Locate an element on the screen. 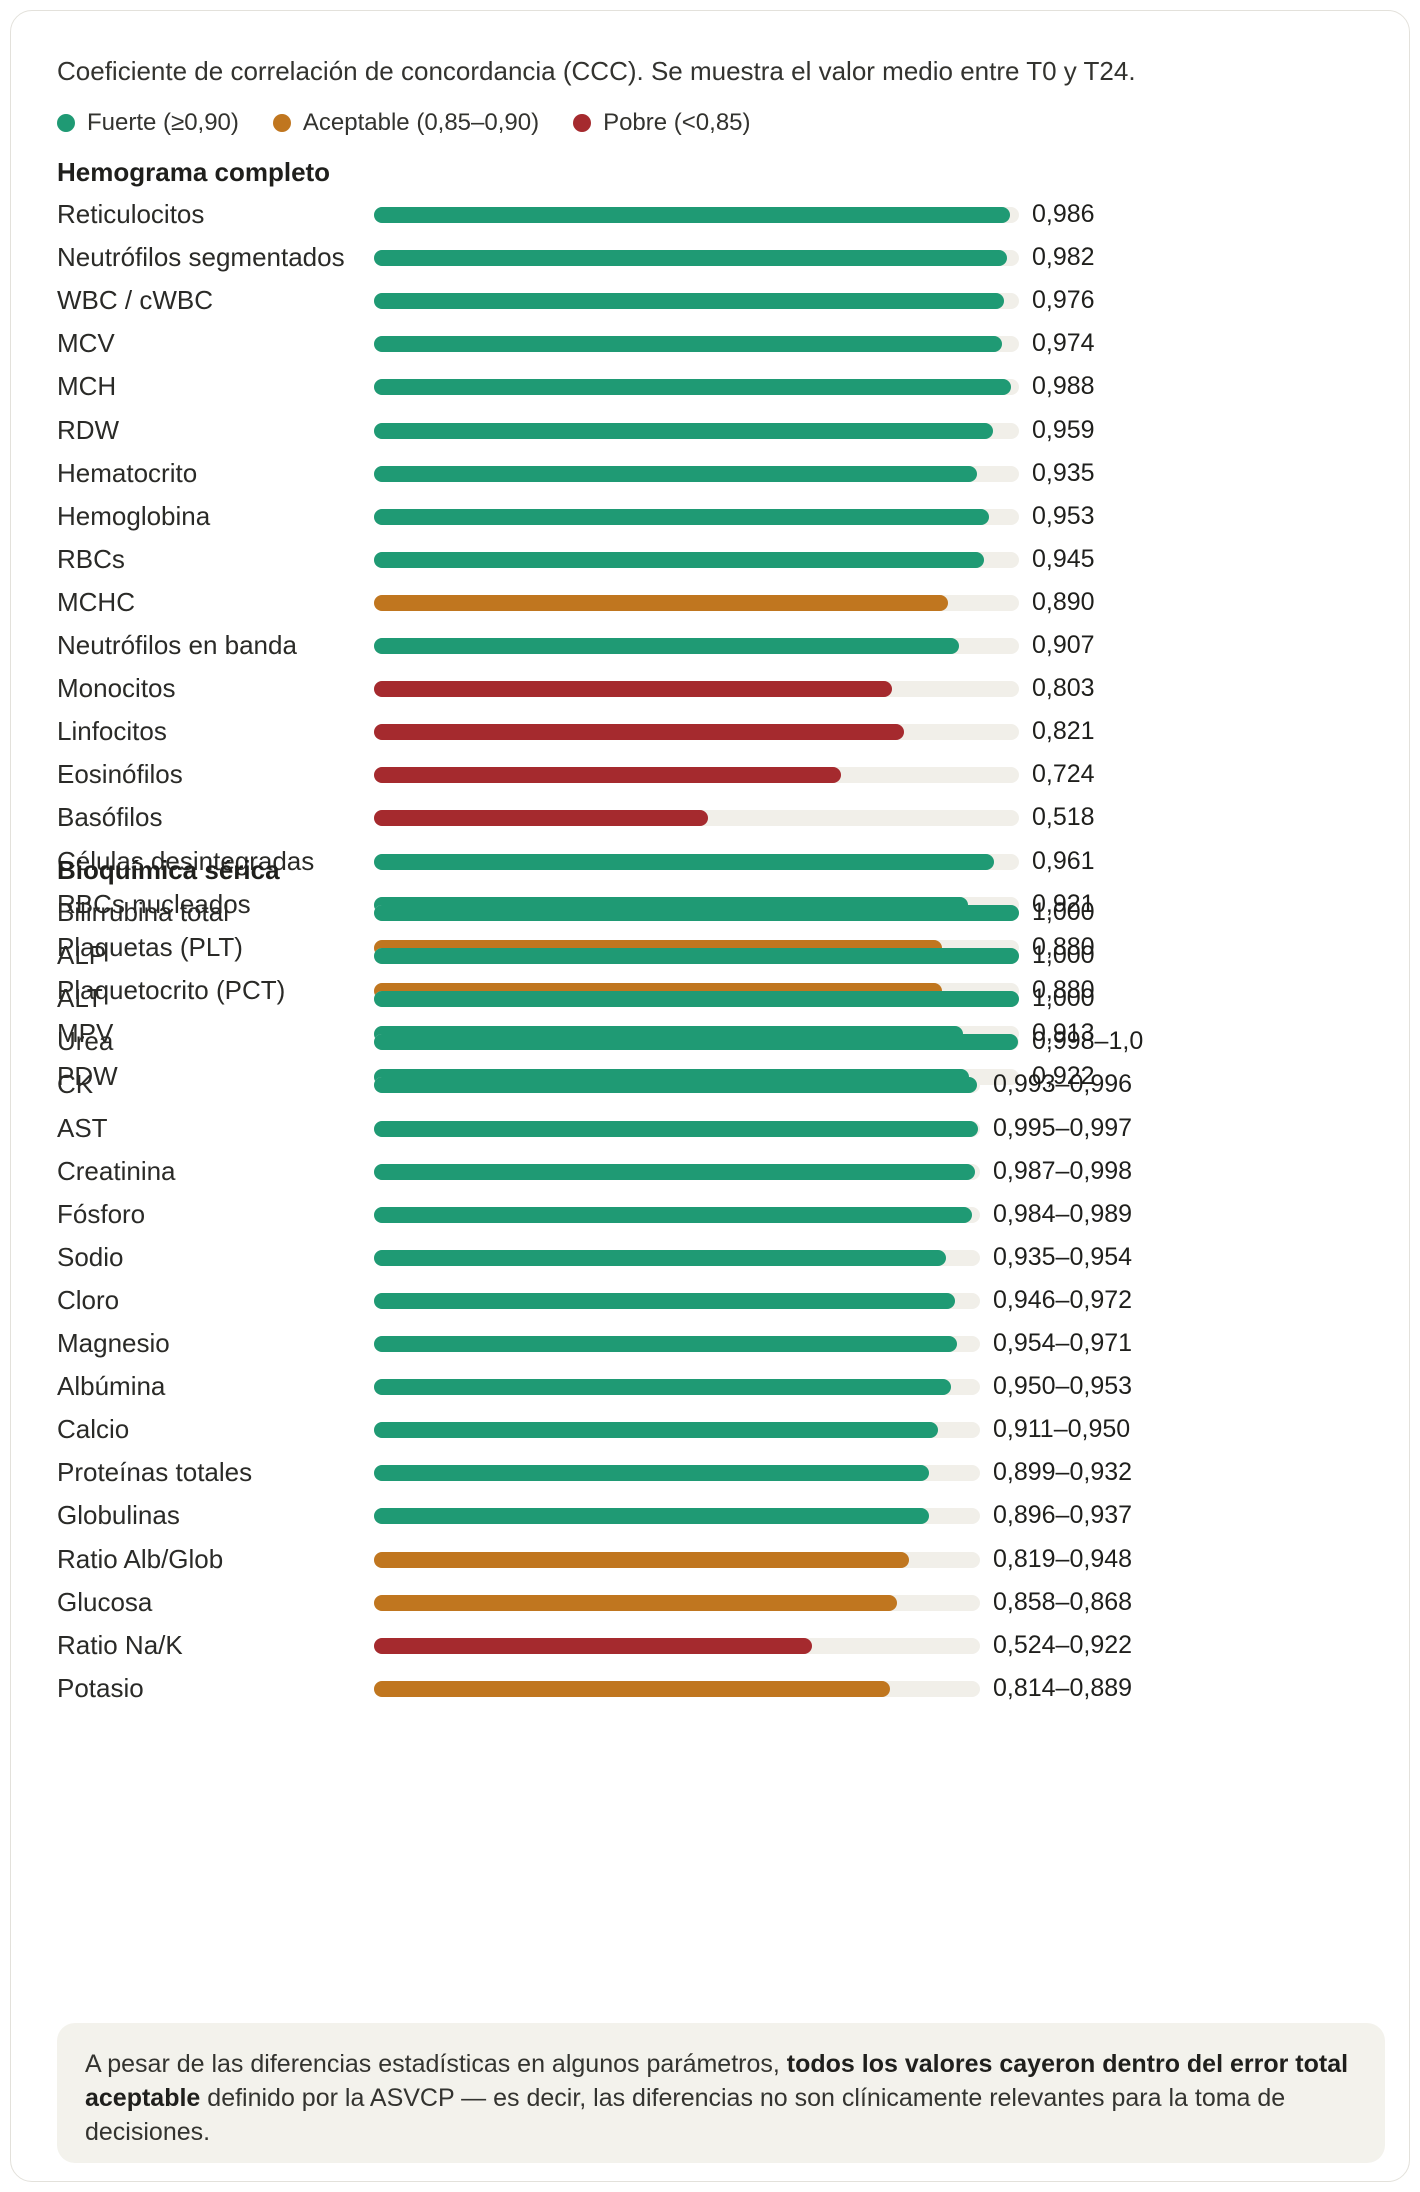 Image resolution: width=1420 pixels, height=2192 pixels. bar-value-label: 0,974 is located at coordinates (1063, 343).